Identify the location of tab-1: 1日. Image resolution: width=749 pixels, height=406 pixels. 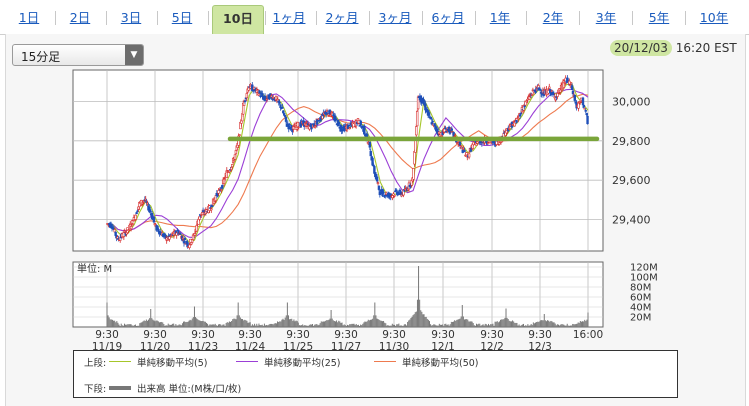
(29, 17).